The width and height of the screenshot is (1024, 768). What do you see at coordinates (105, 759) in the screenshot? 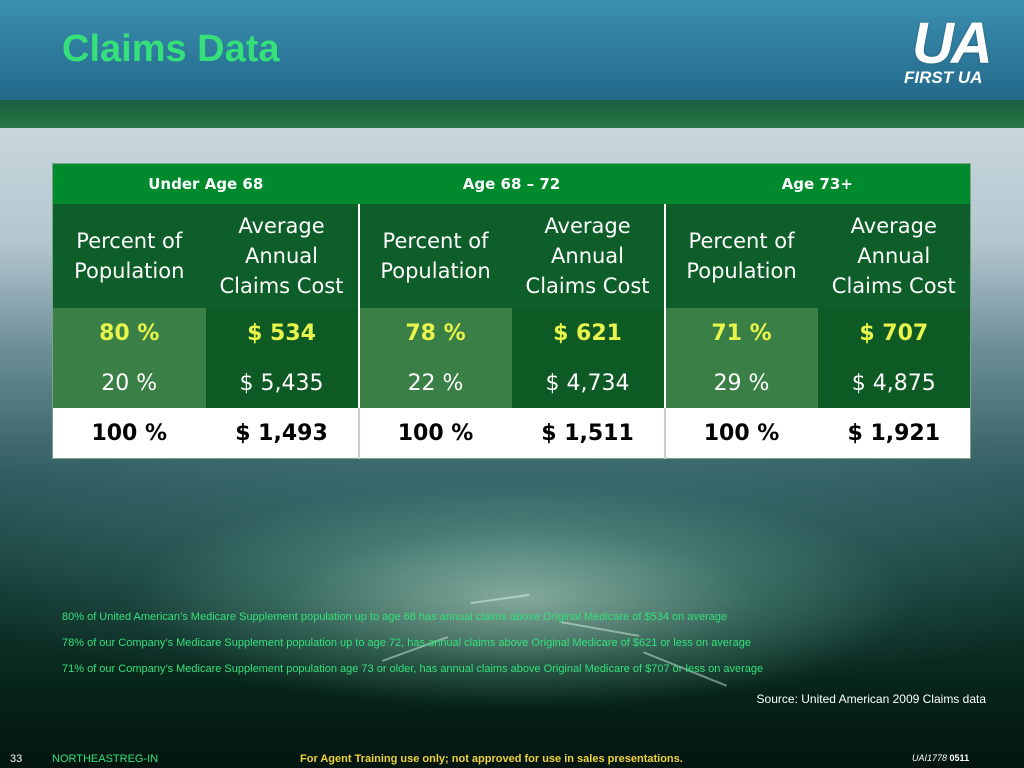
I see `region-label: NORTHEASTREG-IN` at bounding box center [105, 759].